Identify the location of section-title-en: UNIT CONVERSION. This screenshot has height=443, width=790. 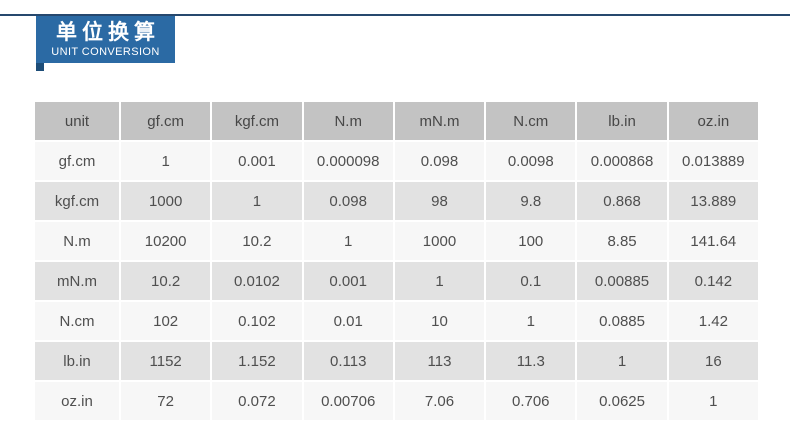
(105, 52).